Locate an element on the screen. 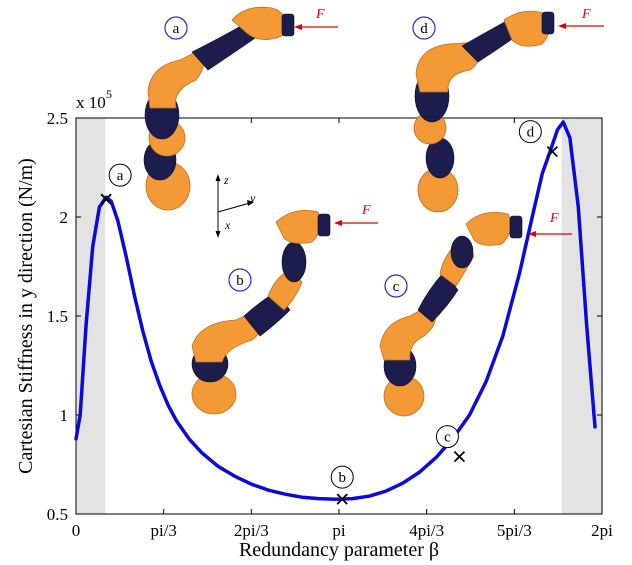 This screenshot has height=565, width=632. y-tick-label: 2.5 is located at coordinates (57, 118).